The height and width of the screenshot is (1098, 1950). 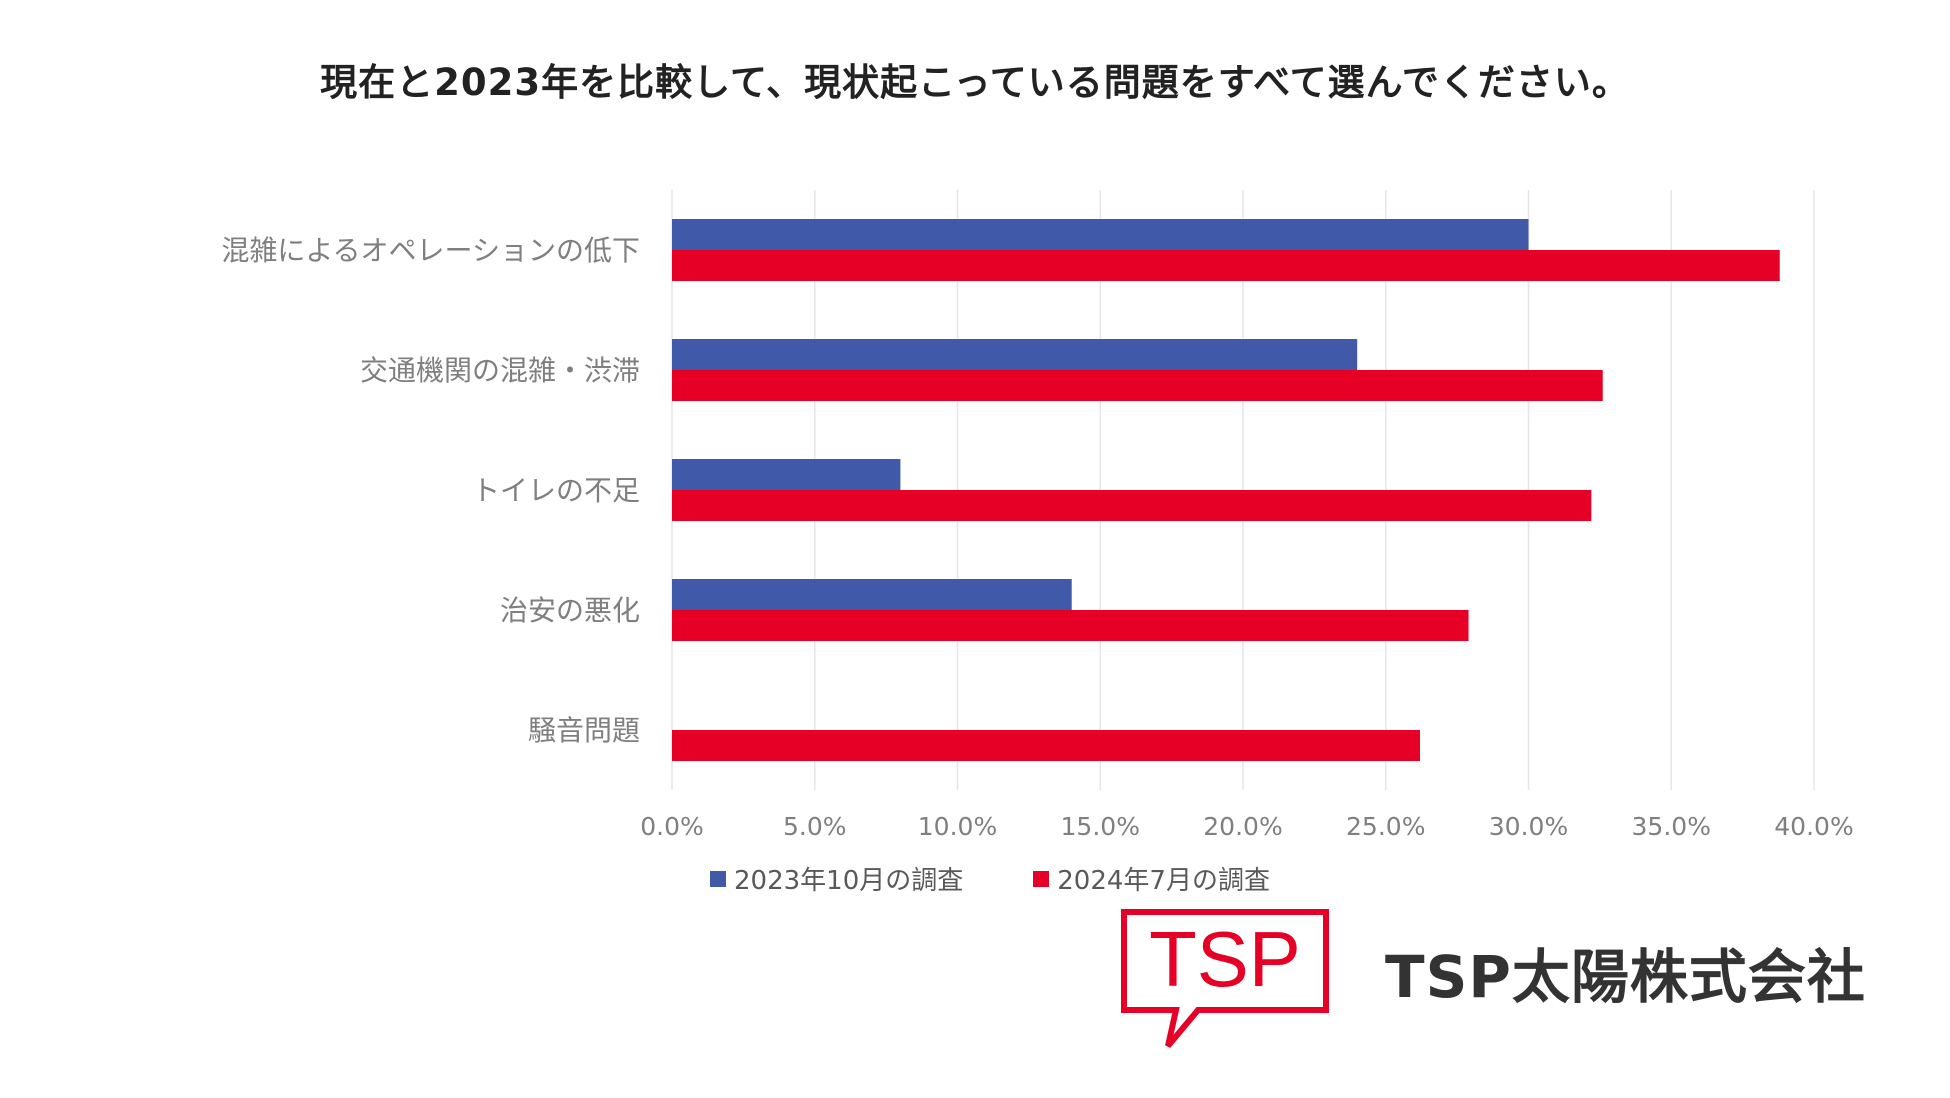 What do you see at coordinates (1070, 625) in the screenshot?
I see `bar-series1-cat3` at bounding box center [1070, 625].